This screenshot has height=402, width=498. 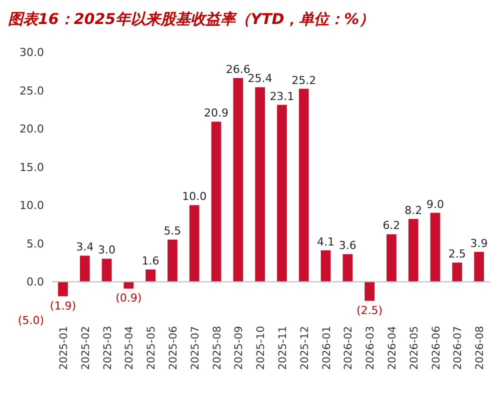 I want to click on x-tick-label: 2025-11, so click(x=282, y=348).